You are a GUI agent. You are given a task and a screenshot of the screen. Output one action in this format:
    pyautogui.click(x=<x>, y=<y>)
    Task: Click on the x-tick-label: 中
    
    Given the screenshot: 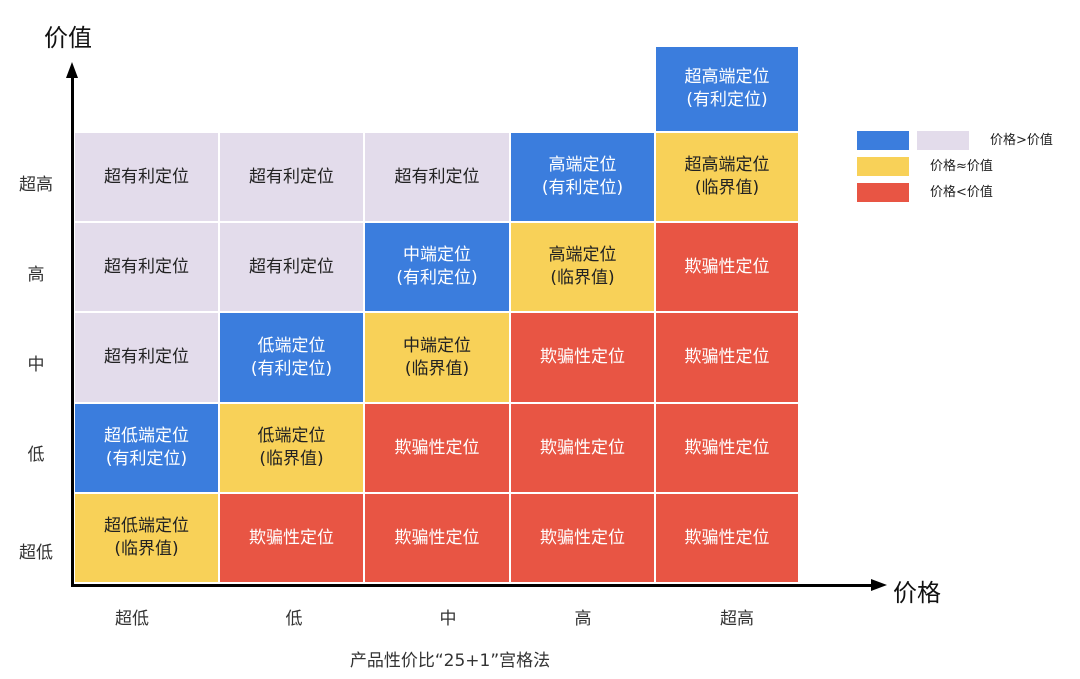 What is the action you would take?
    pyautogui.click(x=448, y=619)
    